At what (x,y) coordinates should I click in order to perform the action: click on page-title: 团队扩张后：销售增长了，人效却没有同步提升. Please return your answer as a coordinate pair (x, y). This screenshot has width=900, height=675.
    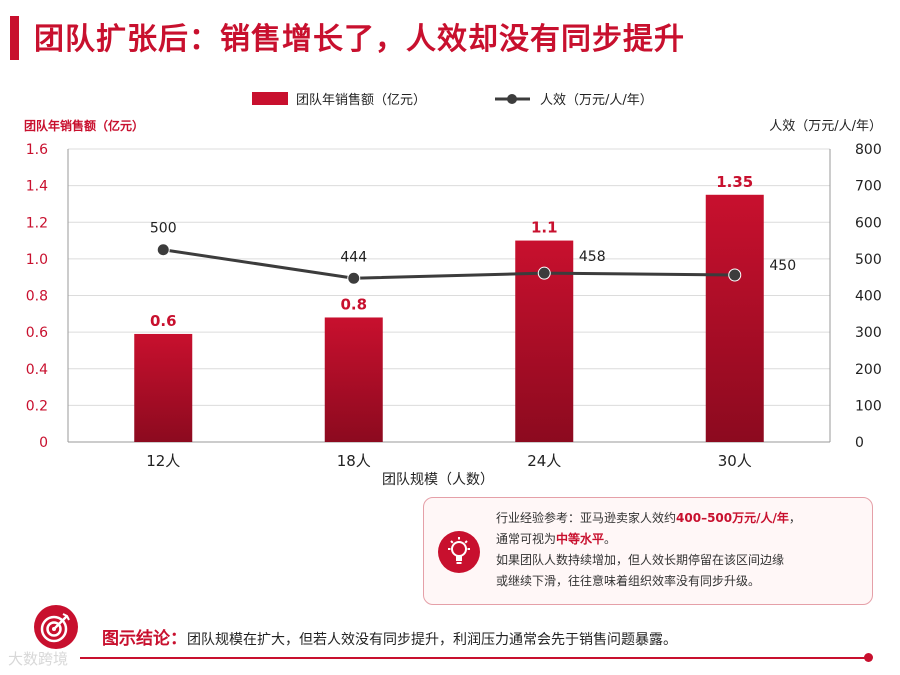
    Looking at the image, I should click on (359, 39).